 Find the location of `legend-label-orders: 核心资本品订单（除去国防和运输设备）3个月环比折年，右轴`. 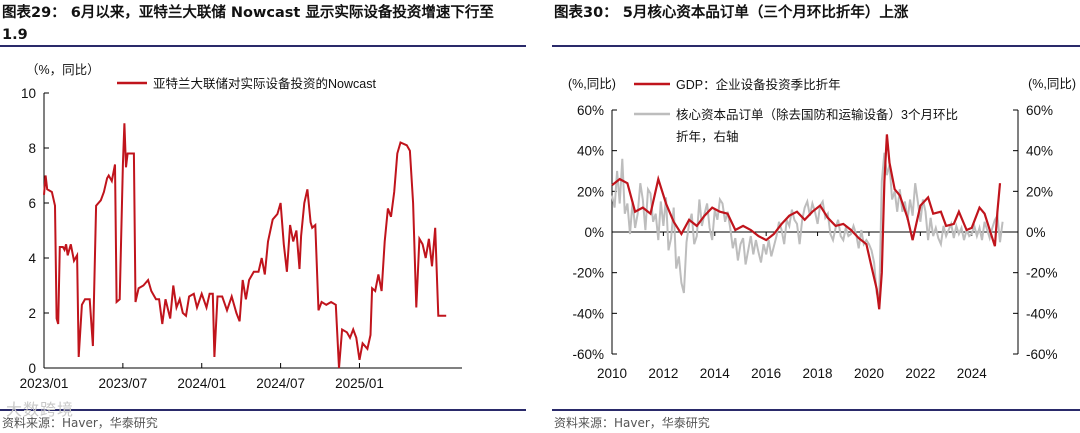

legend-label-orders: 核心资本品订单（除去国防和运输设备）3个月环比折年，右轴 is located at coordinates (817, 125).